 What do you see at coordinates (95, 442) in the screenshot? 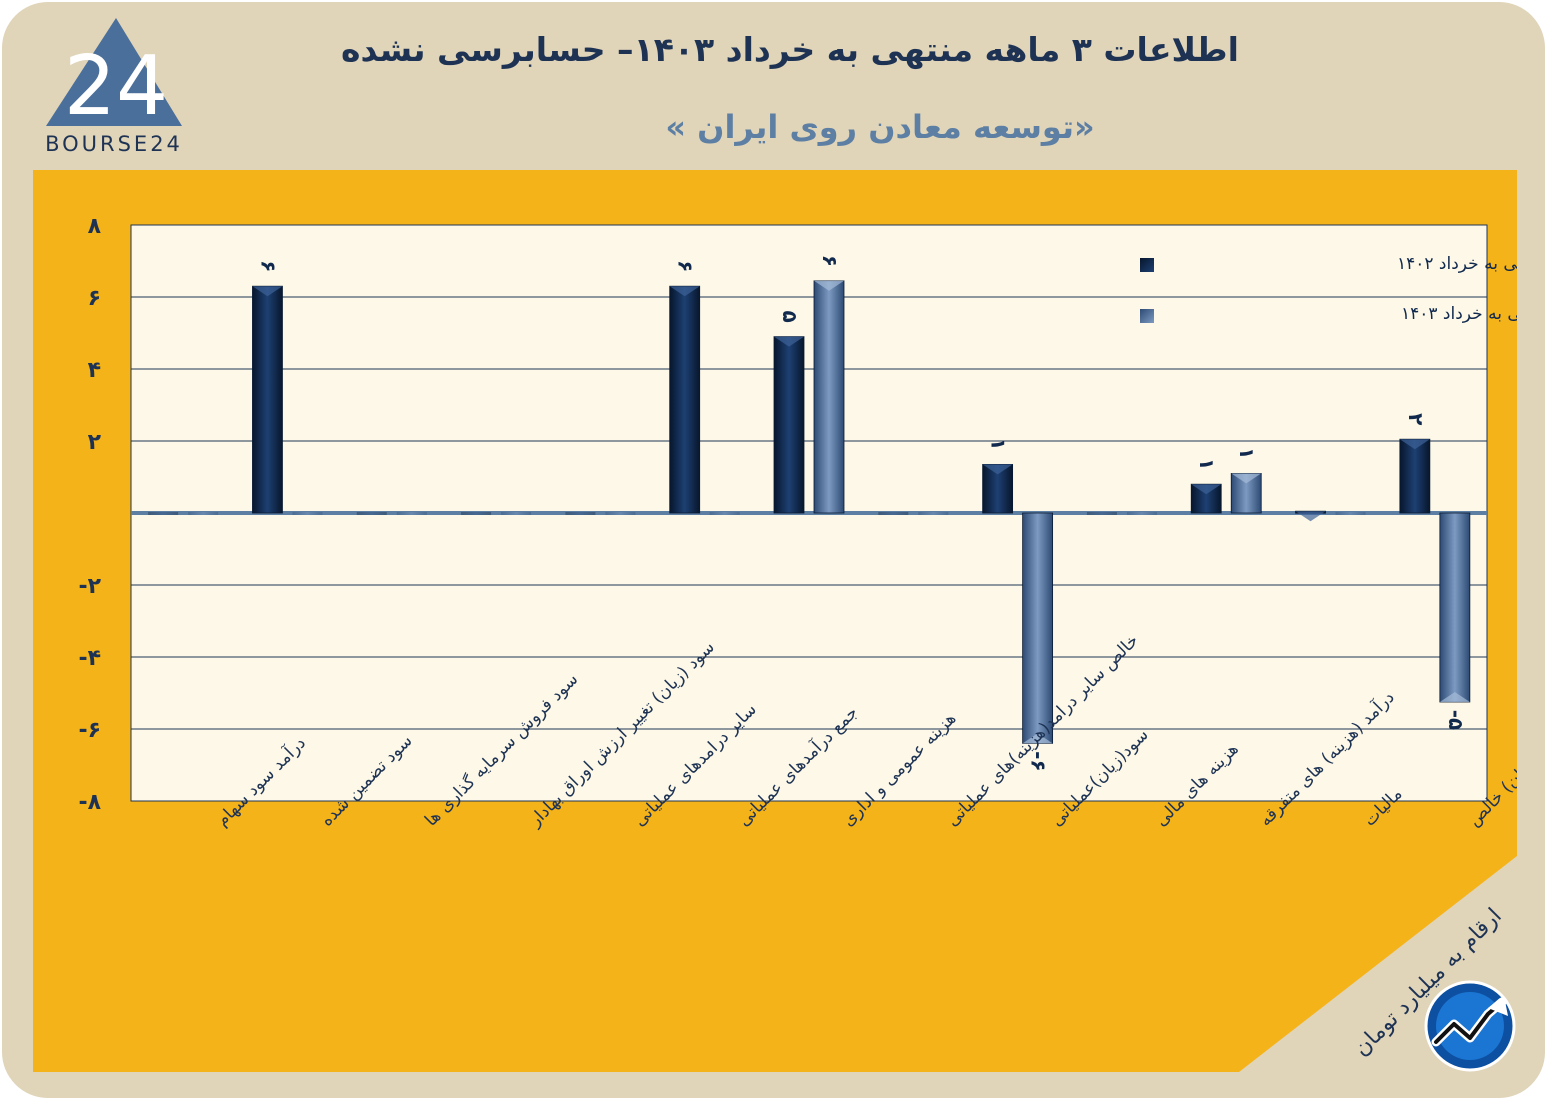
I see `y-tick-label: ۲` at bounding box center [95, 442].